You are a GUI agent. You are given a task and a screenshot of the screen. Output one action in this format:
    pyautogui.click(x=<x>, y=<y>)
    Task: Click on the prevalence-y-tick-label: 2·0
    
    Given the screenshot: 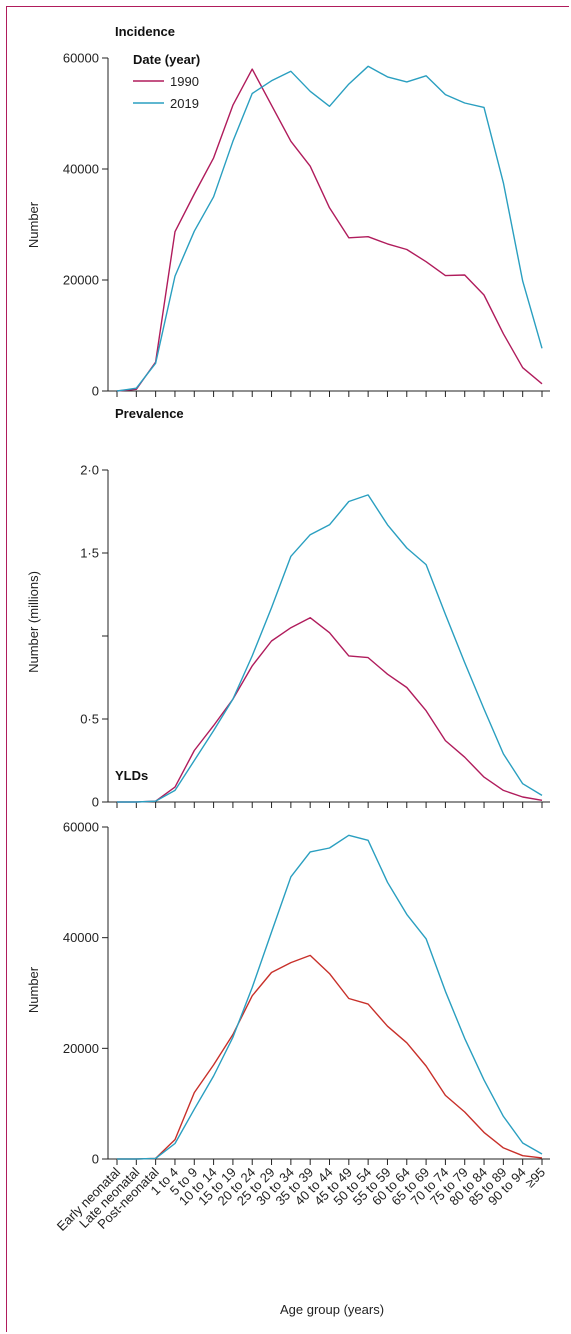 What is the action you would take?
    pyautogui.click(x=89, y=470)
    